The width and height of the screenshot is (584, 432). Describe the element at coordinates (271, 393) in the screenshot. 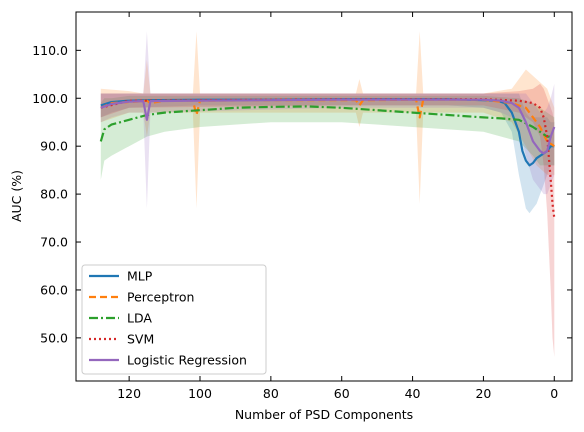

I see `x-tick-label: 80` at that location.